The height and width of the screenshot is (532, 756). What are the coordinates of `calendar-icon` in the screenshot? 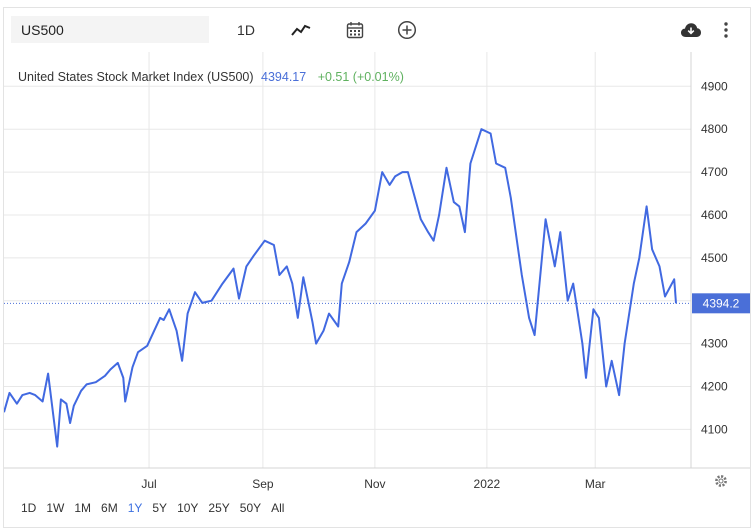 It's located at (355, 29).